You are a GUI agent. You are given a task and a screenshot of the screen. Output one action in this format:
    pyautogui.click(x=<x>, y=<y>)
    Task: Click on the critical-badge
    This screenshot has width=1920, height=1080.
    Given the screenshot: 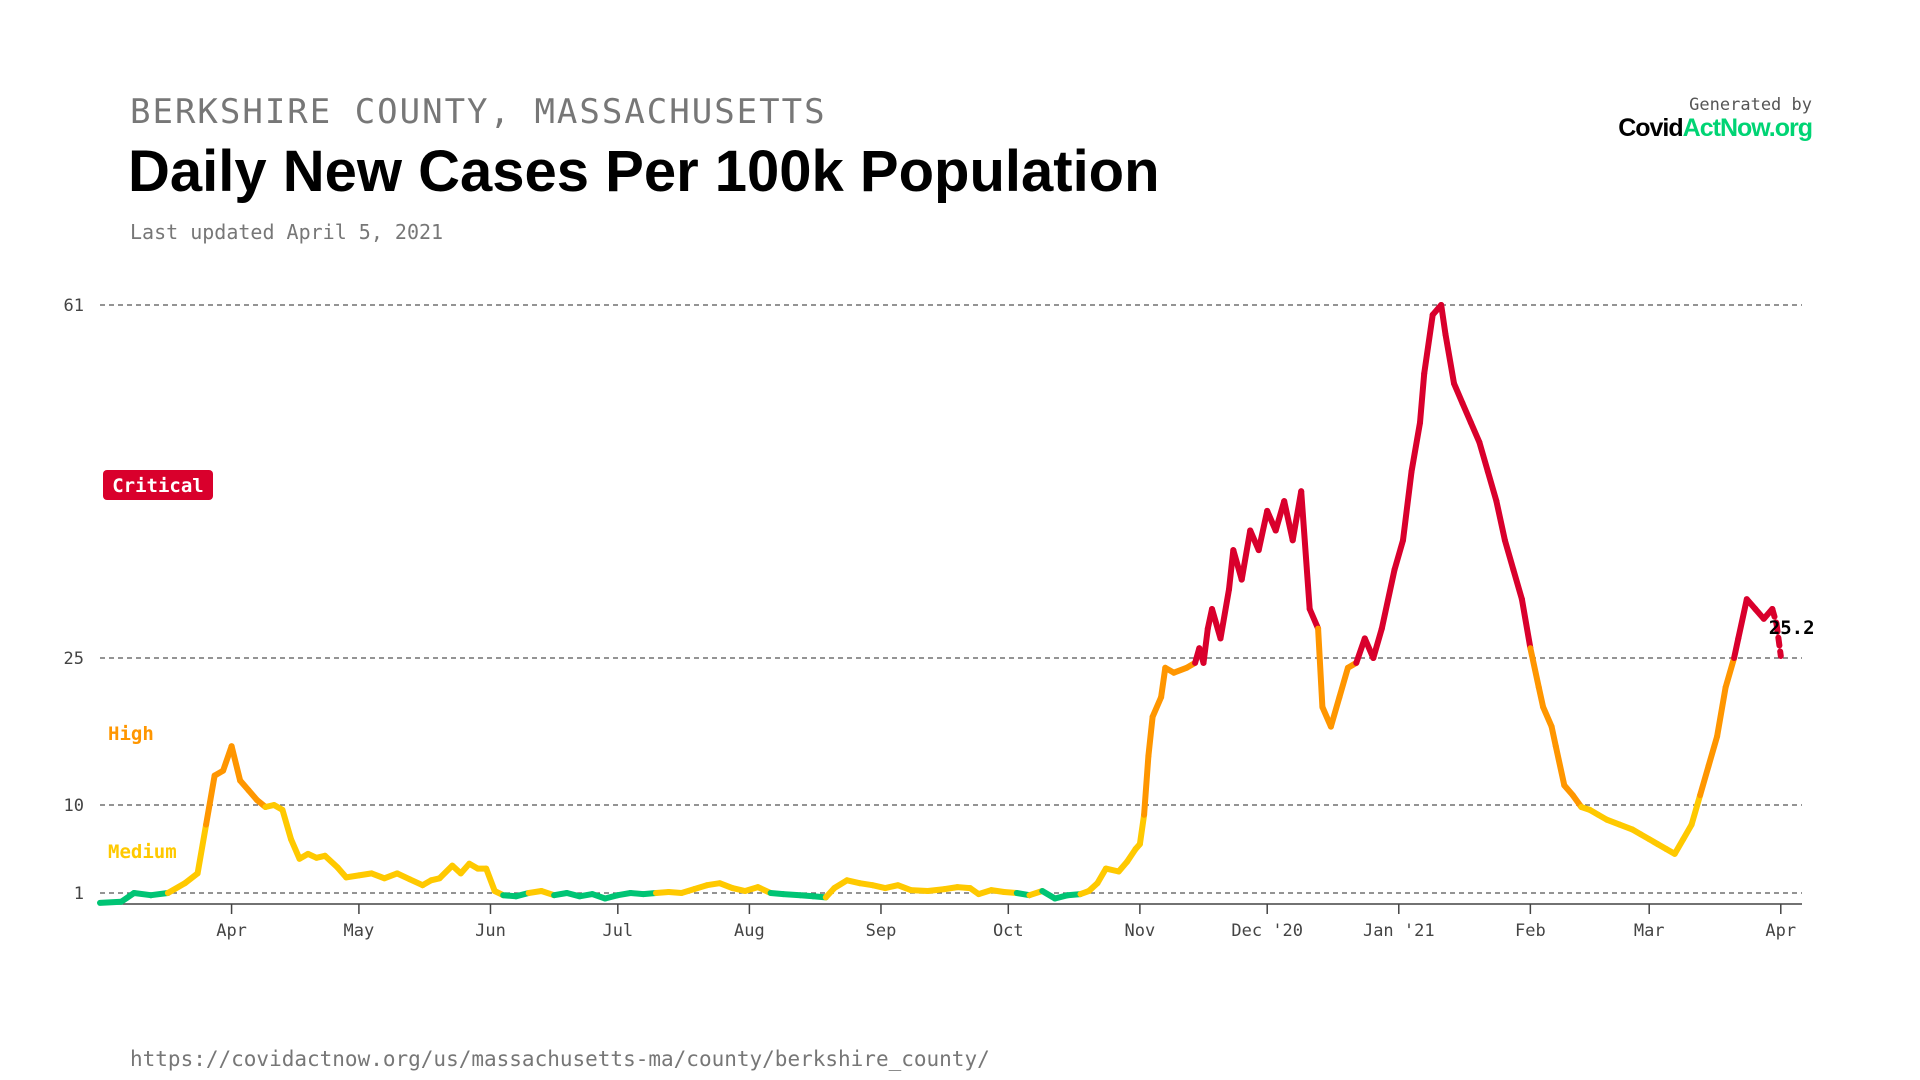 What is the action you would take?
    pyautogui.click(x=158, y=485)
    